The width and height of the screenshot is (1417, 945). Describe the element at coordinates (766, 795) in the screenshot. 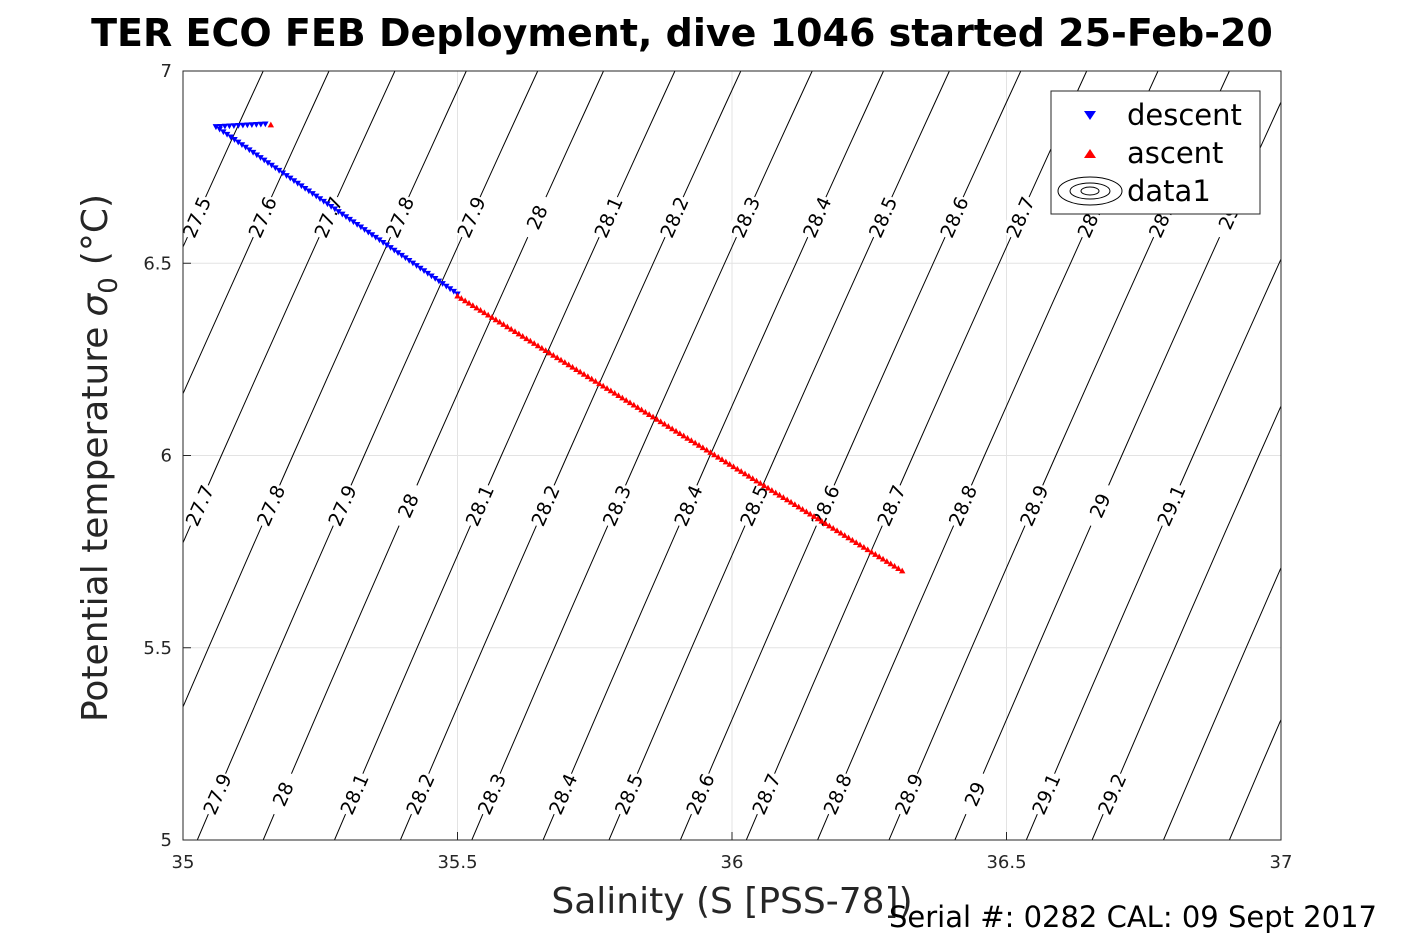

I see `svg-text: 28.7` at that location.